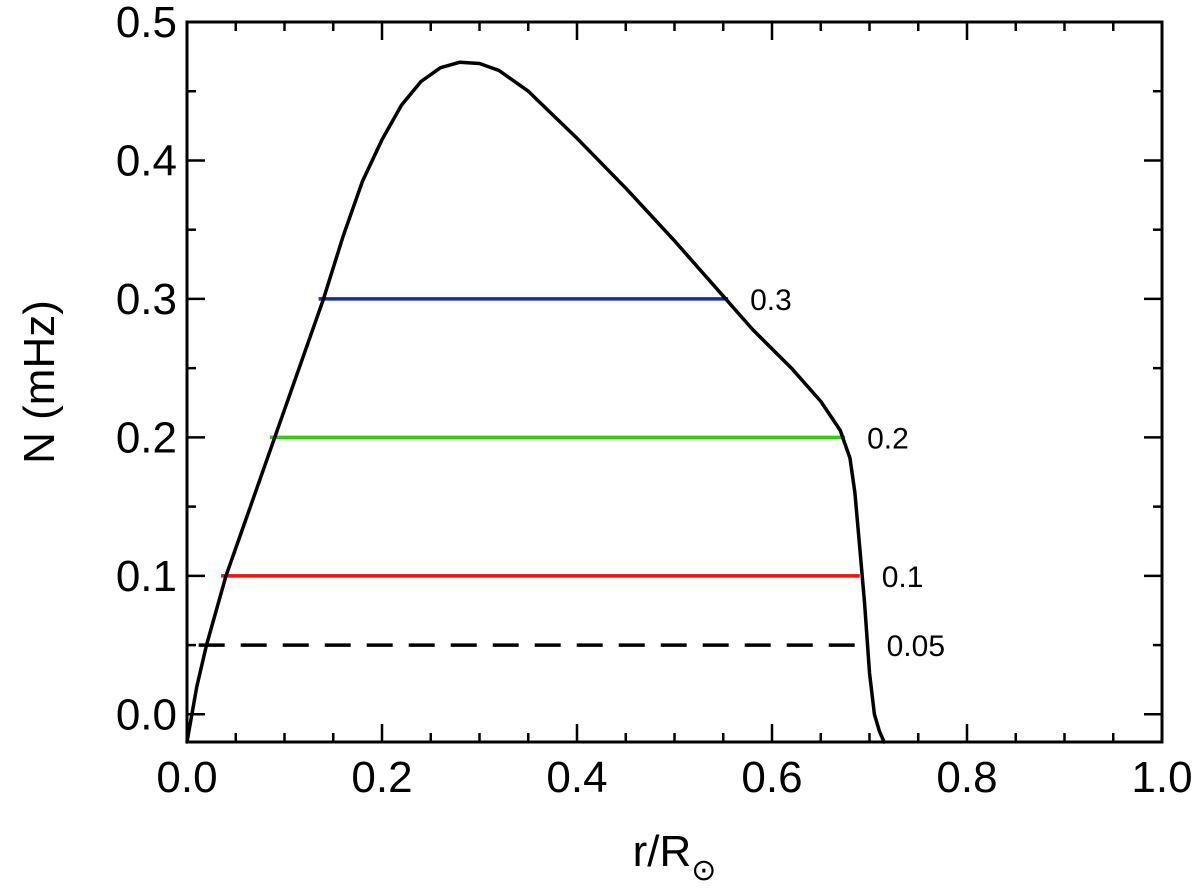 This screenshot has width=1200, height=892. I want to click on level-label-3: 0.05, so click(916, 646).